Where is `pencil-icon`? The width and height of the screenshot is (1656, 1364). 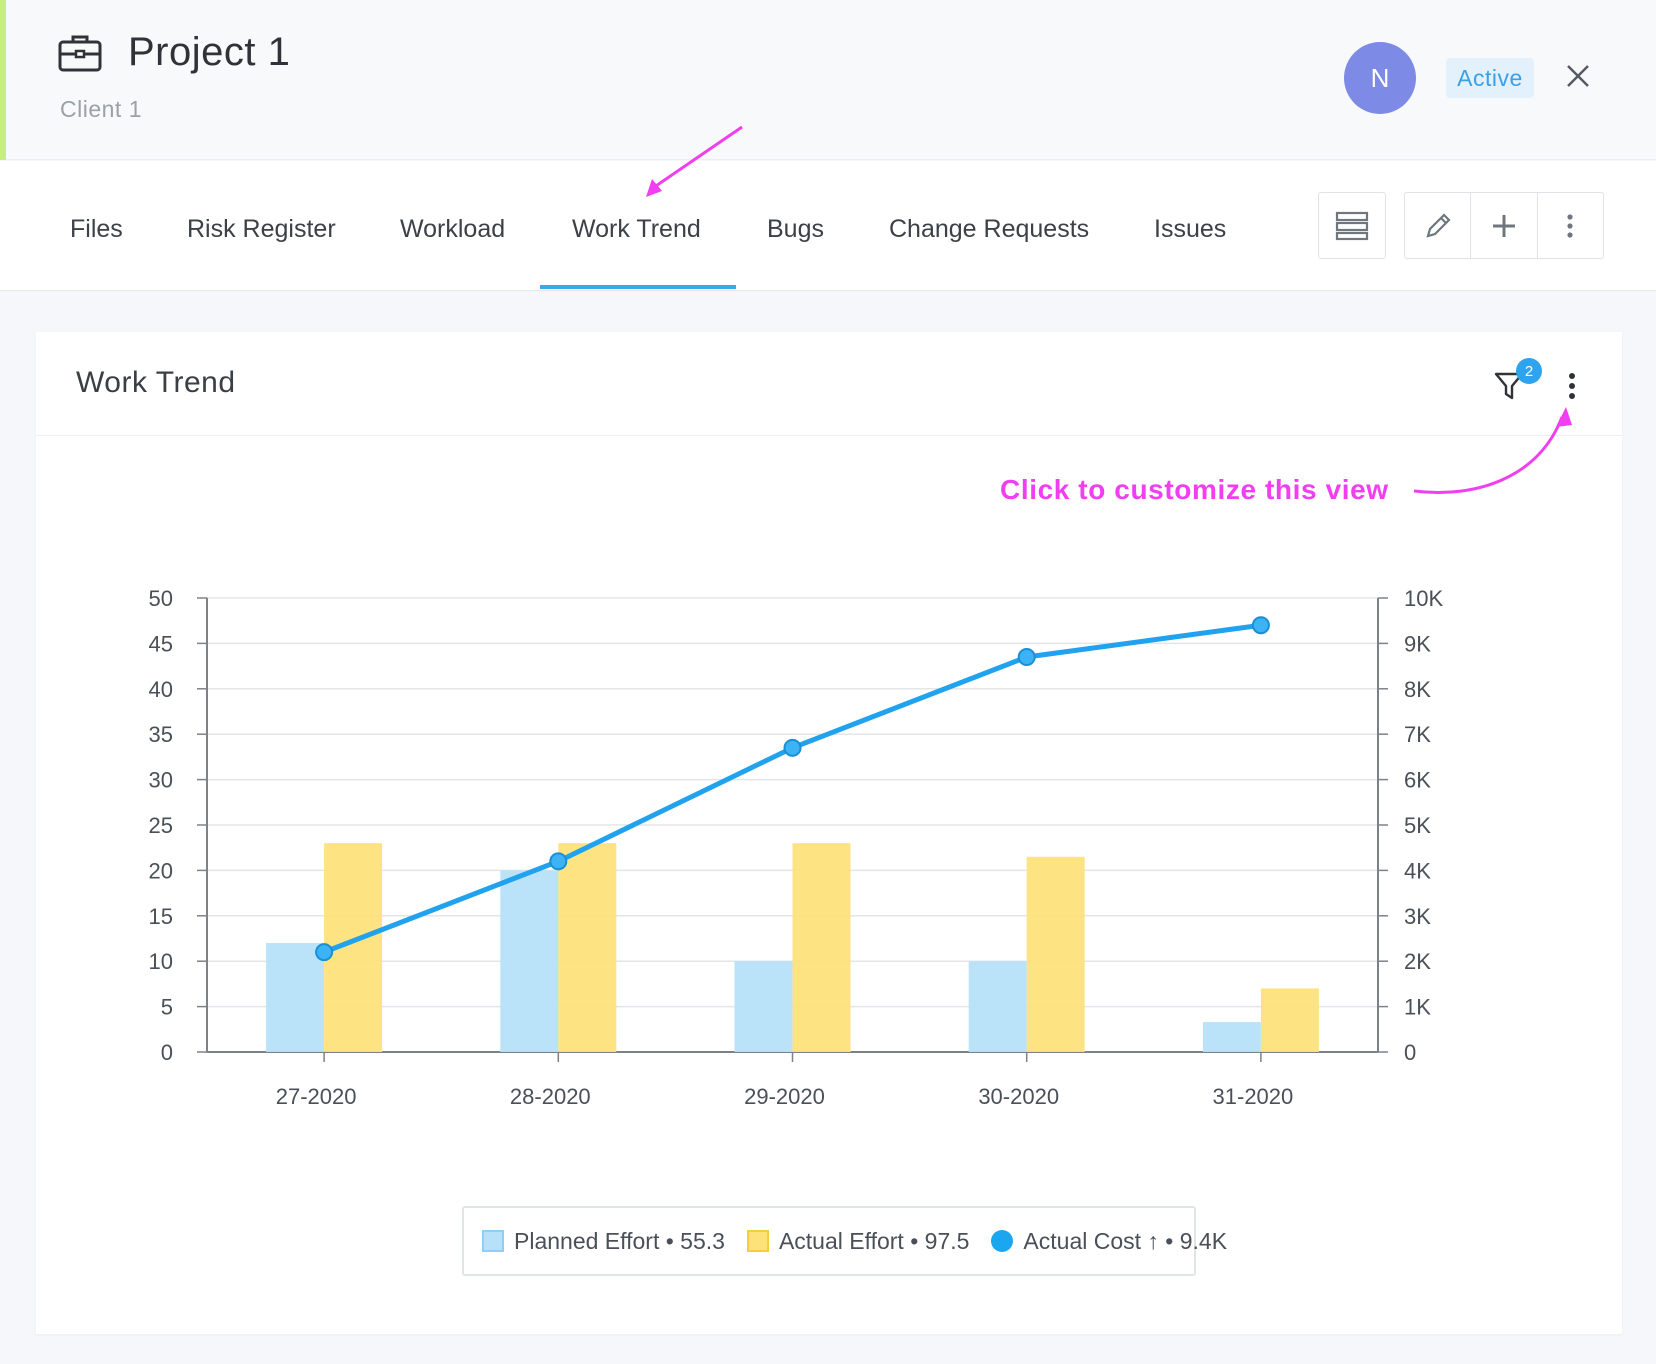
pencil-icon is located at coordinates (1438, 225).